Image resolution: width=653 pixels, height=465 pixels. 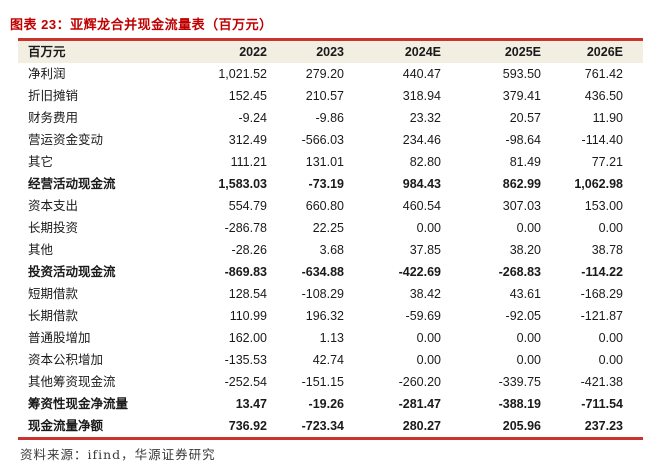 I want to click on source-note: 资料来源：ifind，华源证券研究, so click(x=118, y=454).